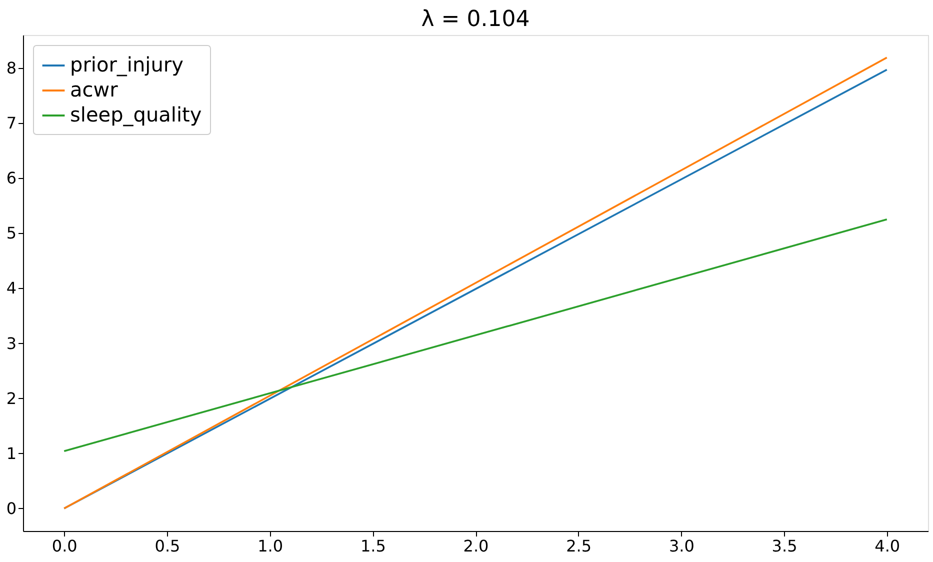  Describe the element at coordinates (11, 398) in the screenshot. I see `y-tick-label: 2` at that location.